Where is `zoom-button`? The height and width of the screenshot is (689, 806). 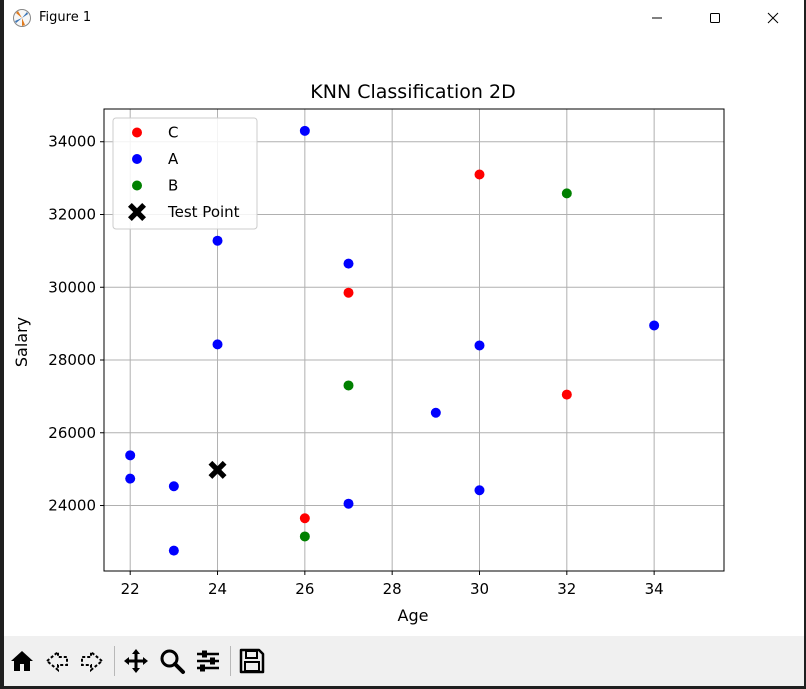
zoom-button is located at coordinates (172, 661).